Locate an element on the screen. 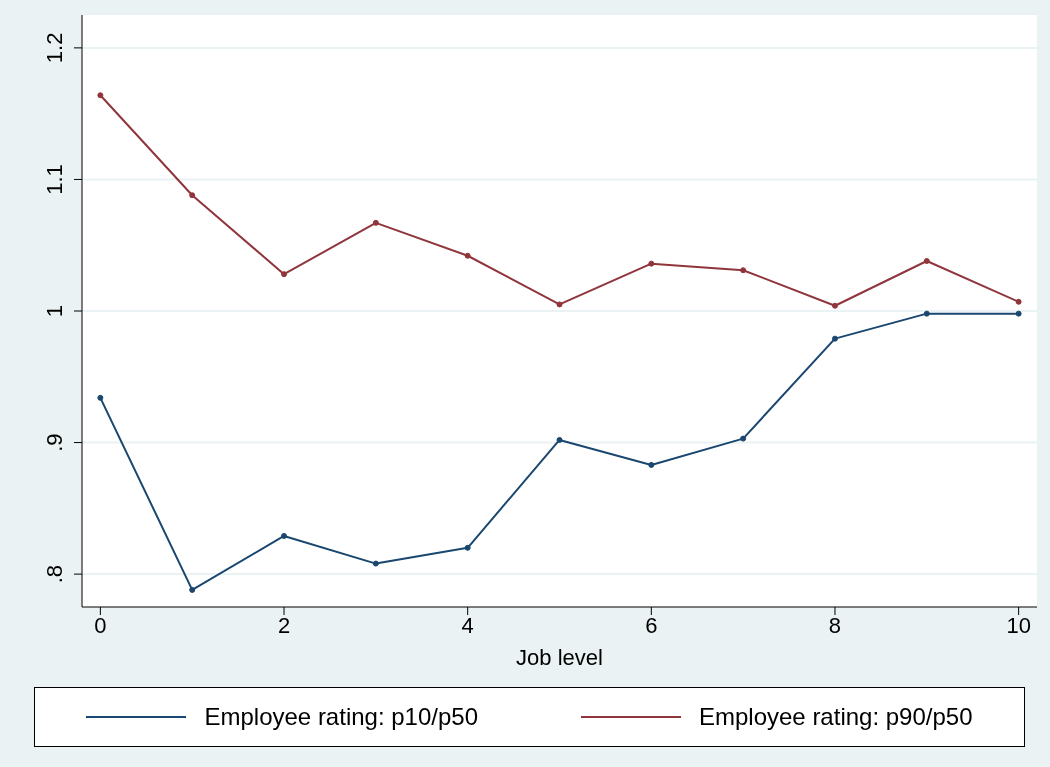 This screenshot has width=1050, height=767. x-tick-label: 10 is located at coordinates (1018, 625).